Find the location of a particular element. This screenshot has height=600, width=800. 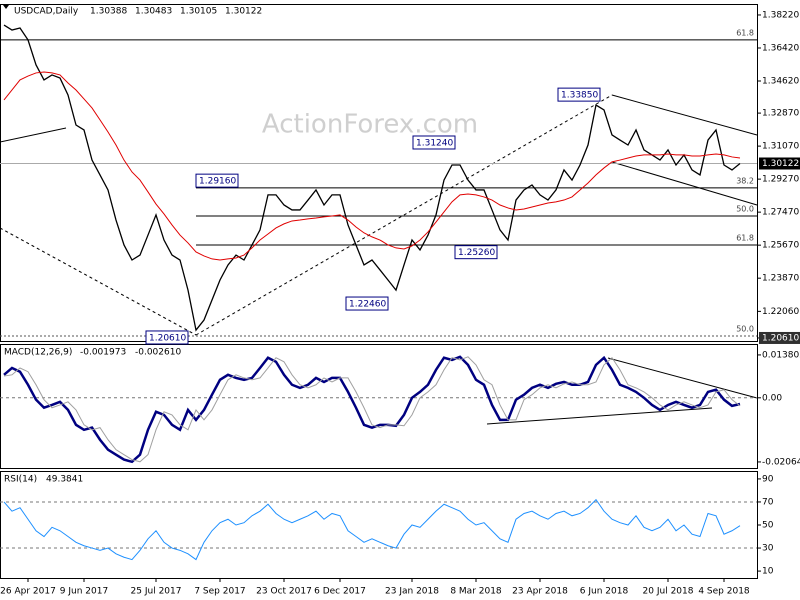

y-tick-label: 10 is located at coordinates (768, 572).